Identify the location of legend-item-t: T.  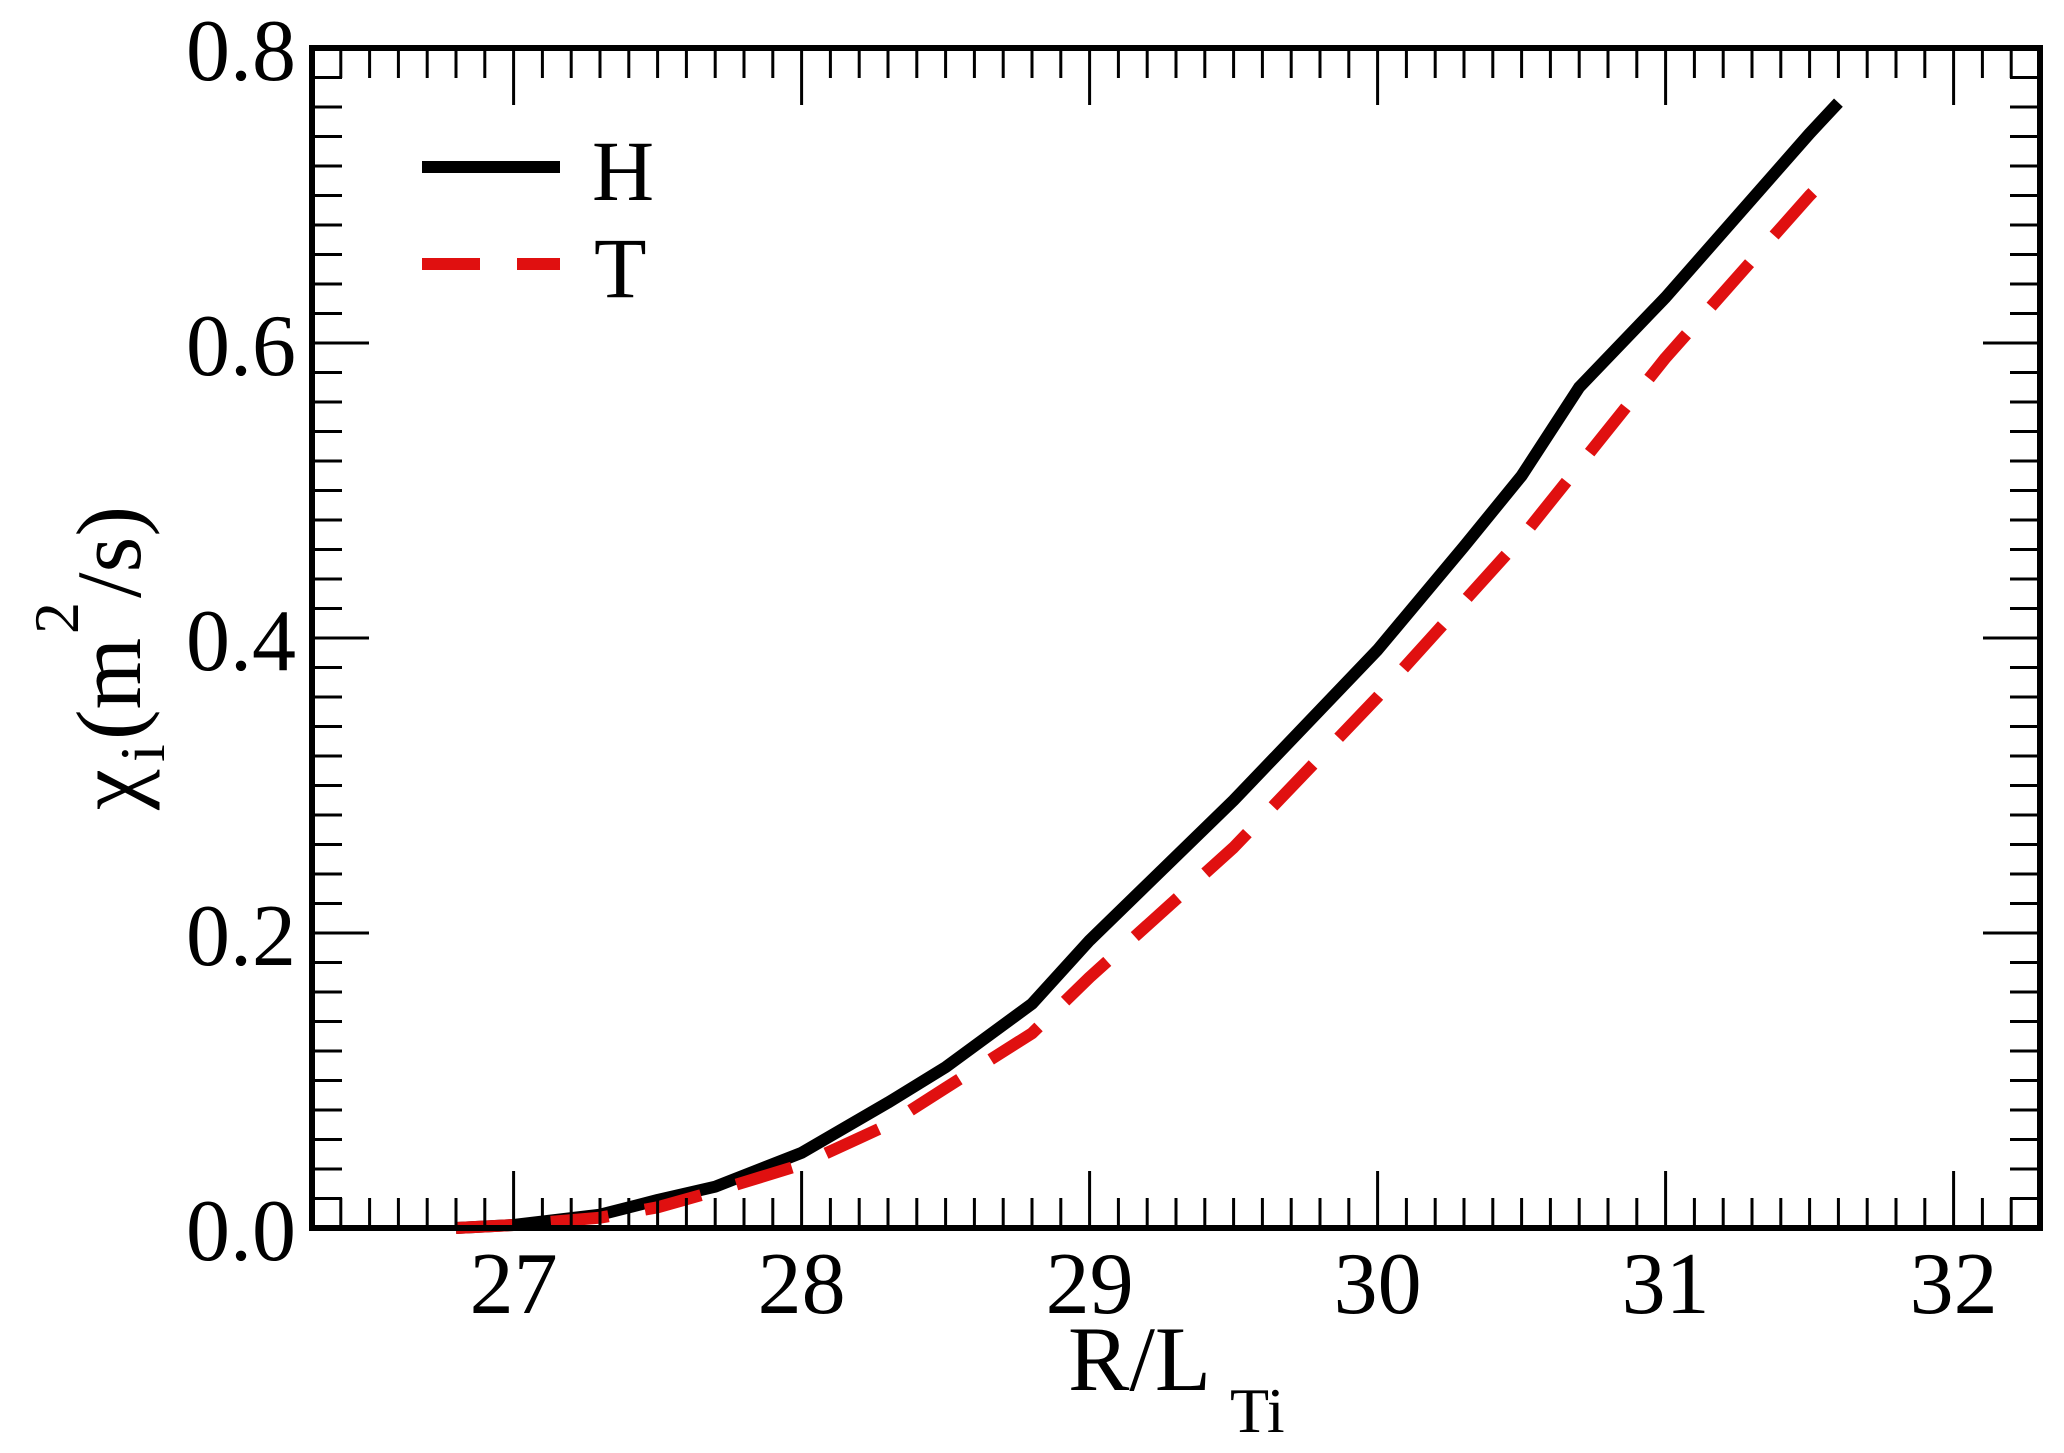
(534, 268).